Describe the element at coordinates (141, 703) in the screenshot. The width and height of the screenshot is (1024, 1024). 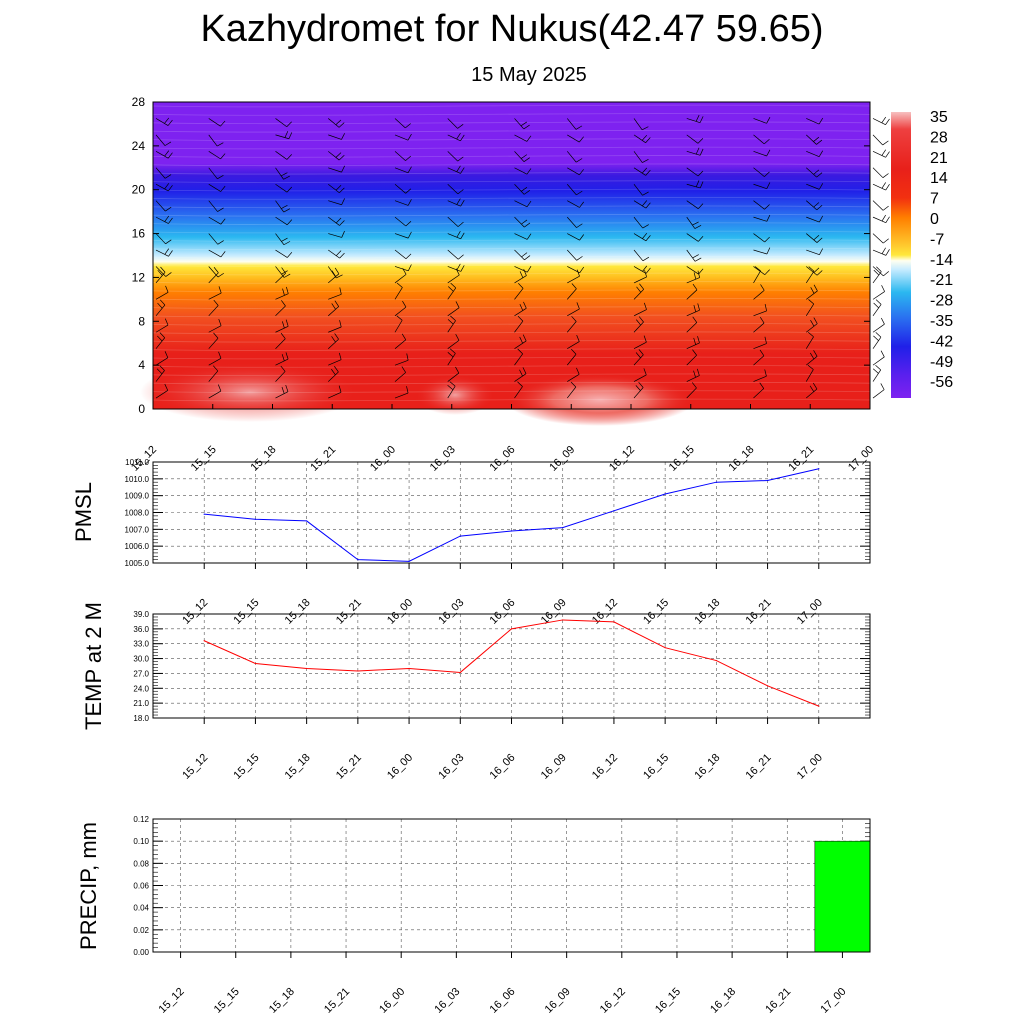
I see `y-tick-label: 21.0` at that location.